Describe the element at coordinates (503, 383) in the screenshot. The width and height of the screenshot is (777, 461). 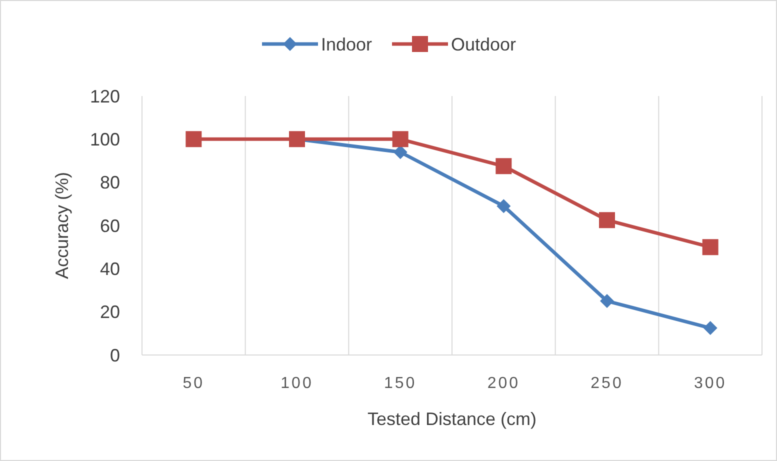
I see `x-tick-label: 200` at that location.